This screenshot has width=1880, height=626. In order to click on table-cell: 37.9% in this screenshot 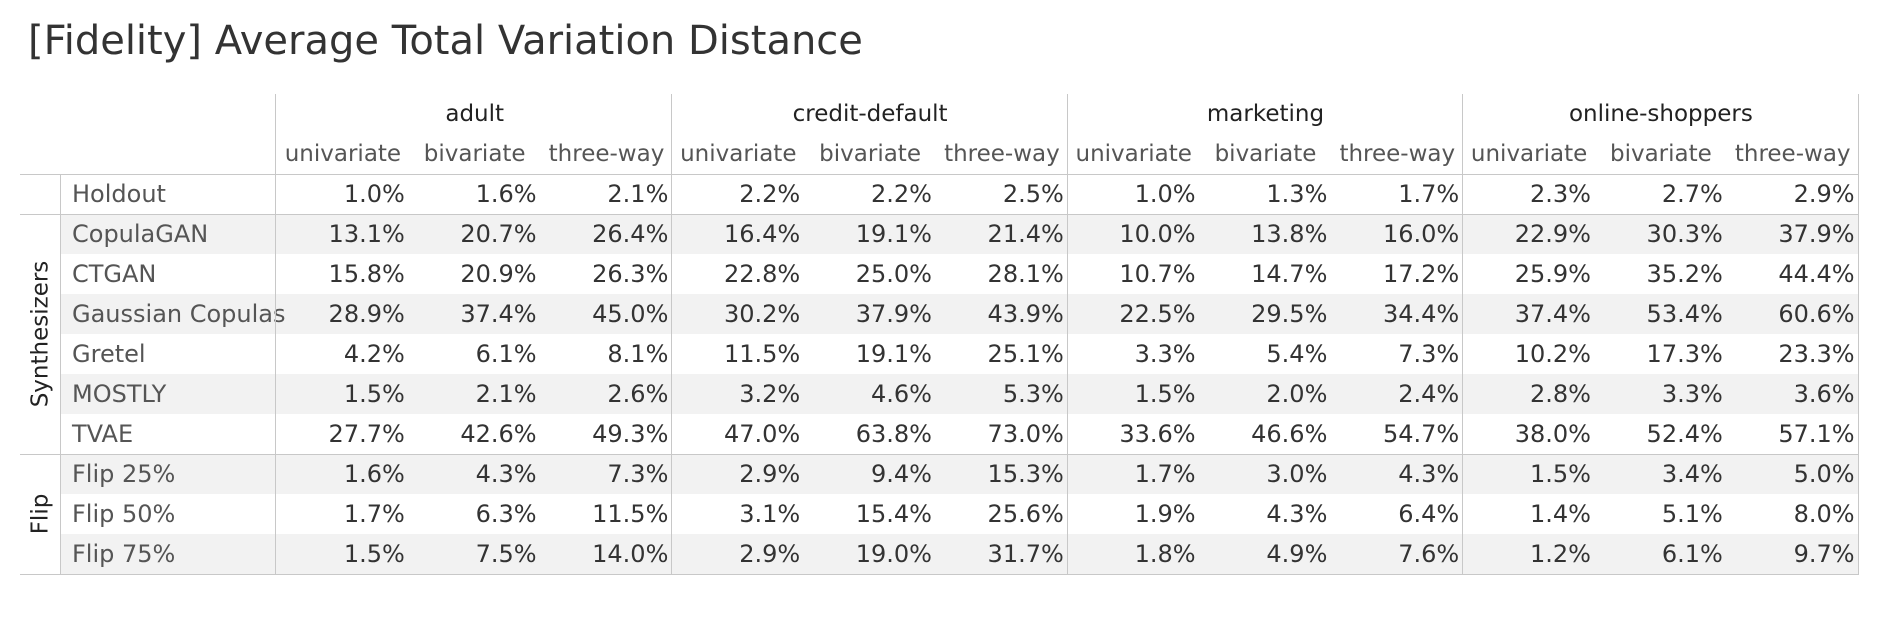, I will do `click(893, 314)`.